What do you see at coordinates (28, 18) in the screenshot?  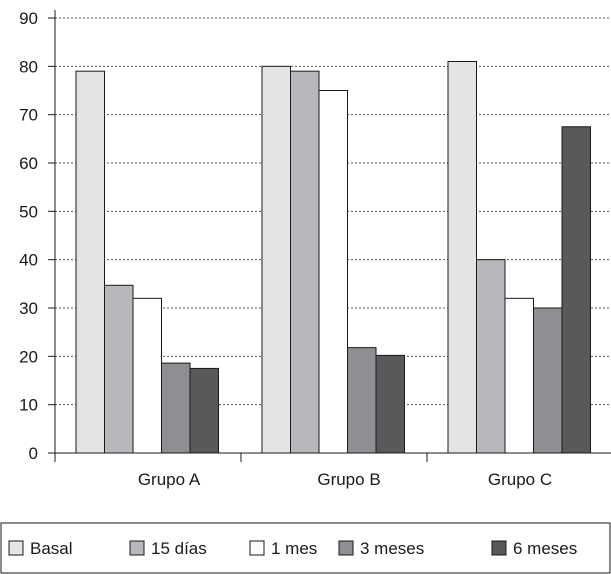 I see `y-tick-label: 90` at bounding box center [28, 18].